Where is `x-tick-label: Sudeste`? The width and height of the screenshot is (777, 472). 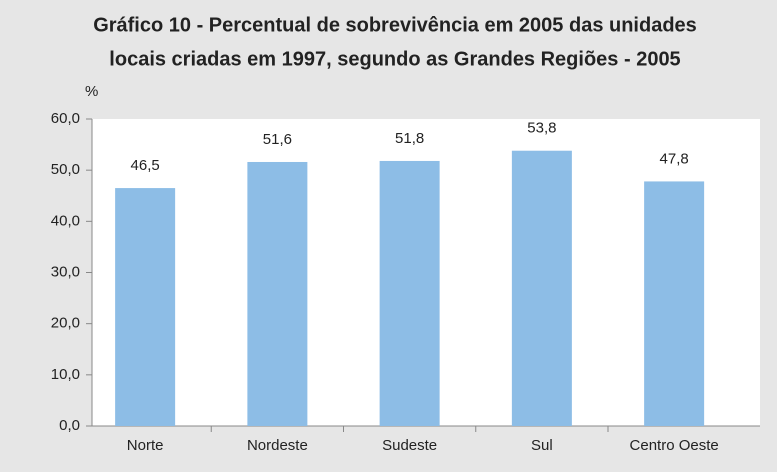
x-tick-label: Sudeste is located at coordinates (409, 445).